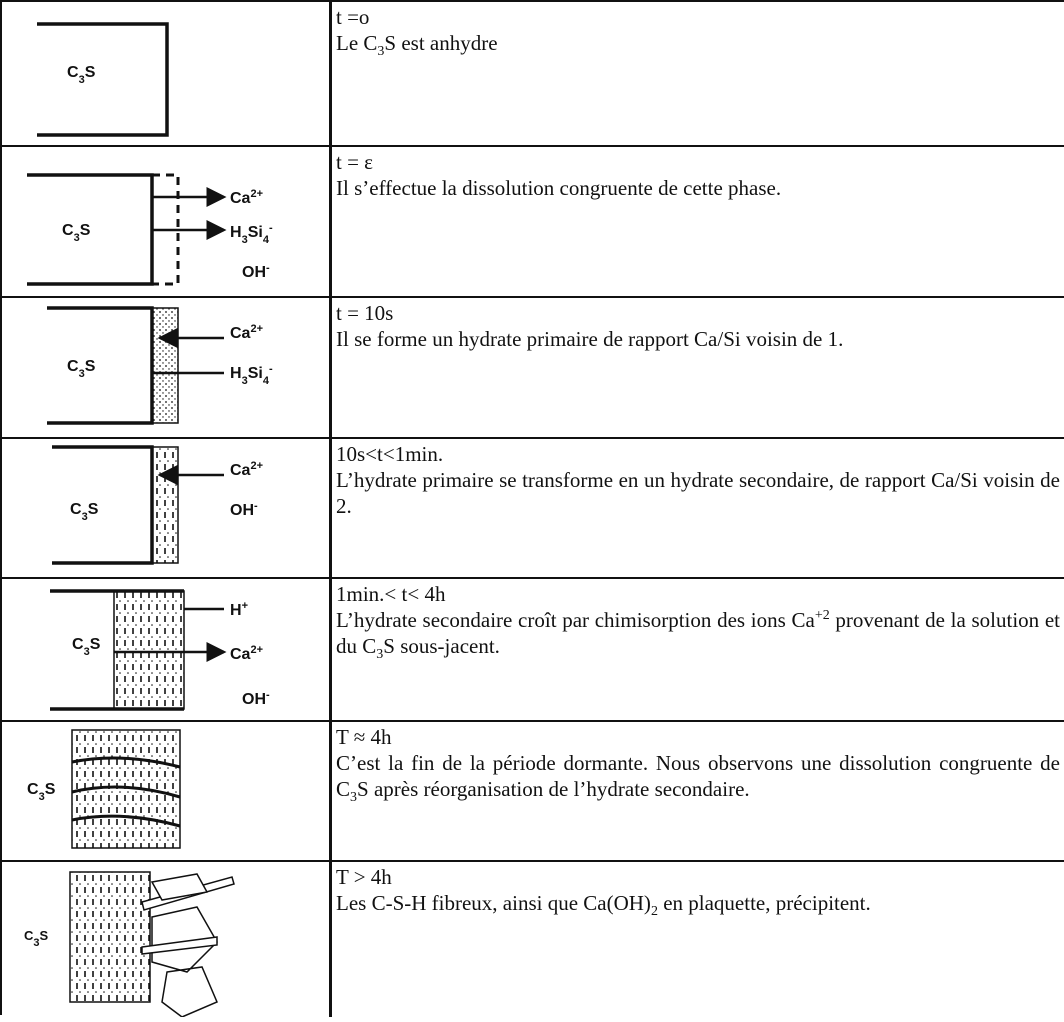 This screenshot has height=1022, width=1064. What do you see at coordinates (441, 43) in the screenshot?
I see `text-run: S est anhydre` at bounding box center [441, 43].